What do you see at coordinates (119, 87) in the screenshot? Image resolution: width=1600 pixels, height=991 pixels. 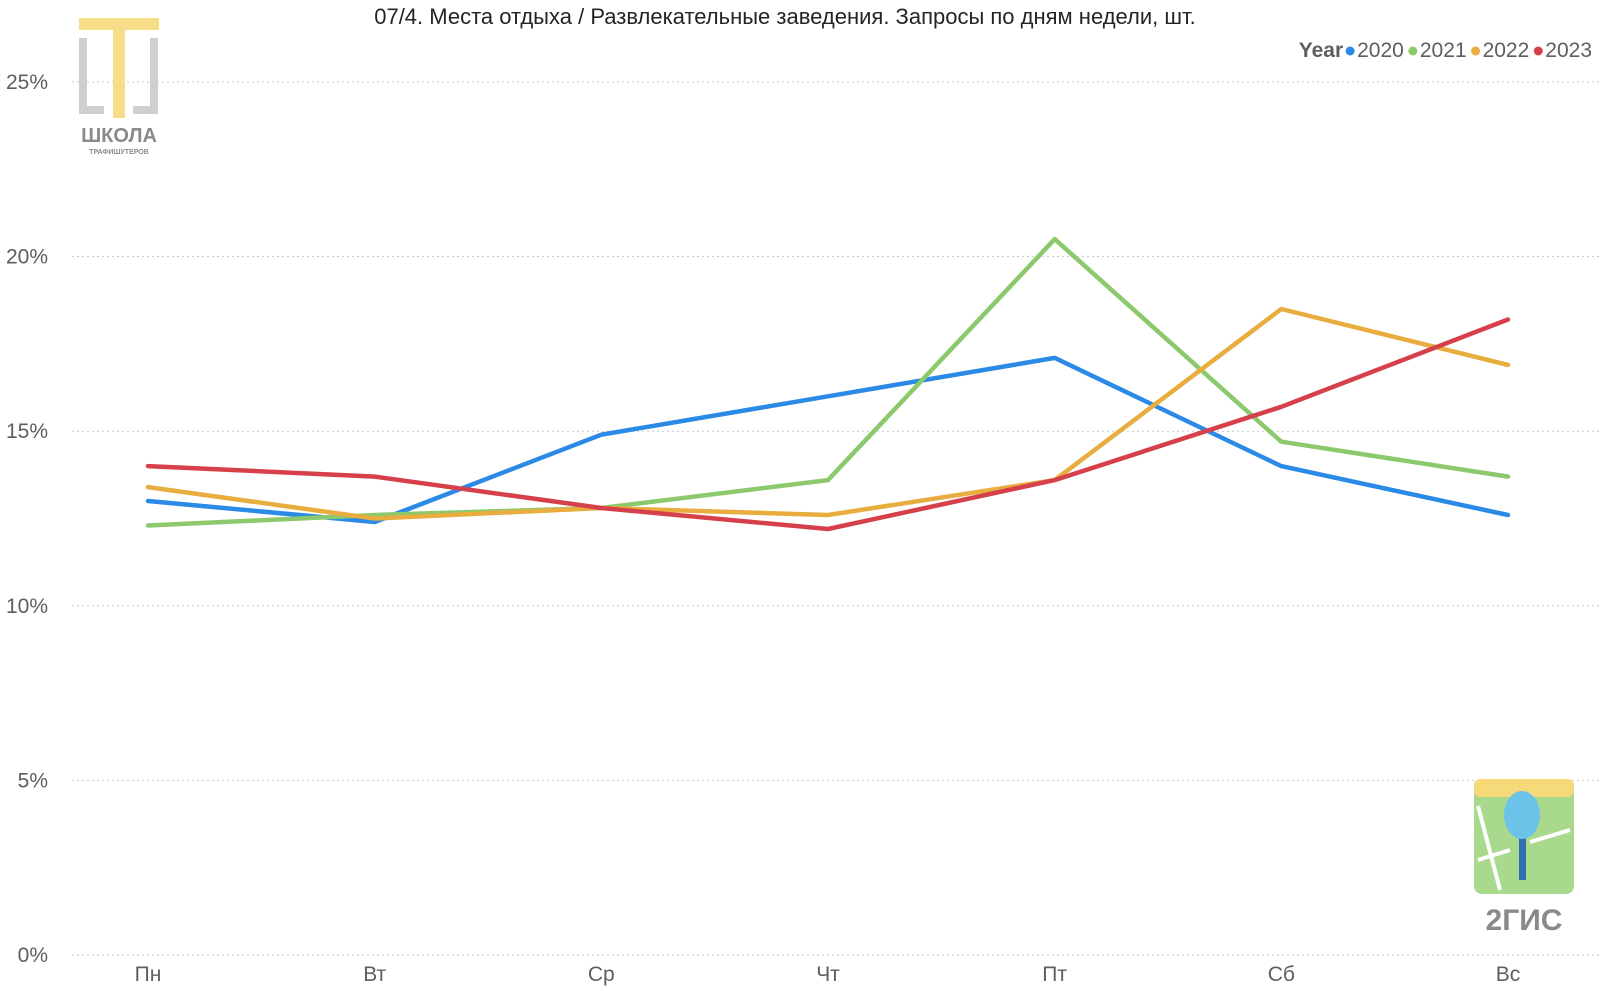 I see `school-logo: ШКОЛА ТРАФИШУТЕРОВ` at bounding box center [119, 87].